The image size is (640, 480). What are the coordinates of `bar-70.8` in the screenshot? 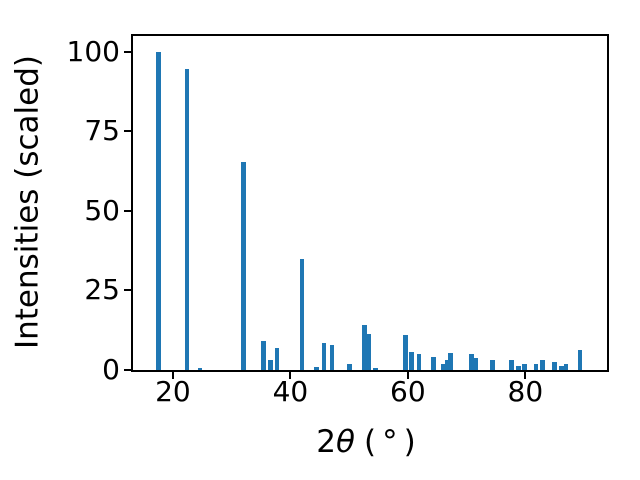 It's located at (471, 362).